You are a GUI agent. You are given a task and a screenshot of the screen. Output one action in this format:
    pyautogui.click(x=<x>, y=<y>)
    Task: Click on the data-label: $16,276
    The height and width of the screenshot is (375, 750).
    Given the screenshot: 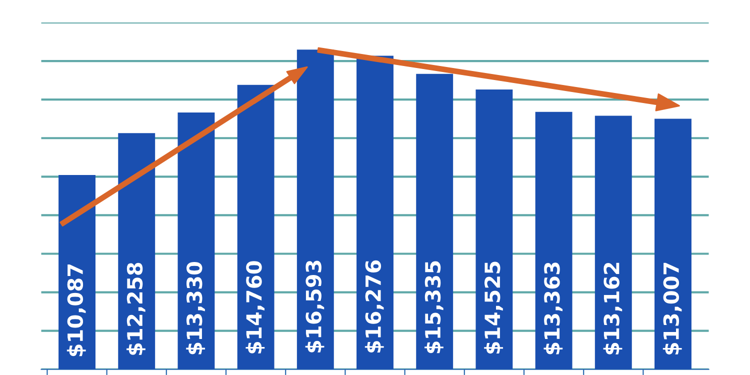 What is the action you would take?
    pyautogui.click(x=374, y=306)
    